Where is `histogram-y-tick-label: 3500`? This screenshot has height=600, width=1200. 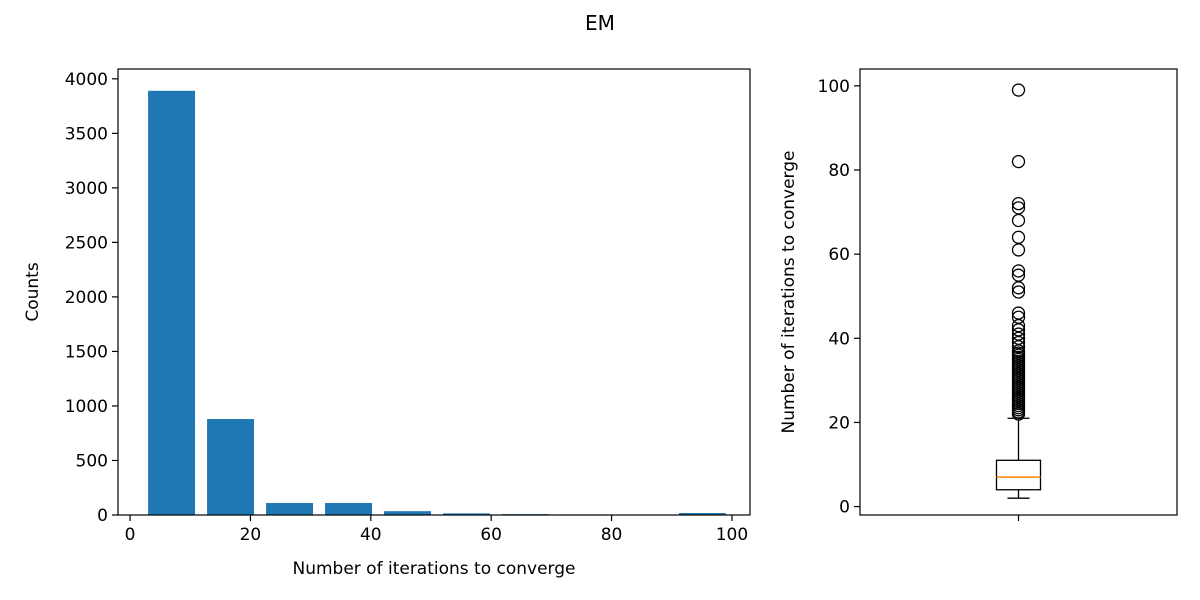
histogram-y-tick-label: 3500 is located at coordinates (86, 134).